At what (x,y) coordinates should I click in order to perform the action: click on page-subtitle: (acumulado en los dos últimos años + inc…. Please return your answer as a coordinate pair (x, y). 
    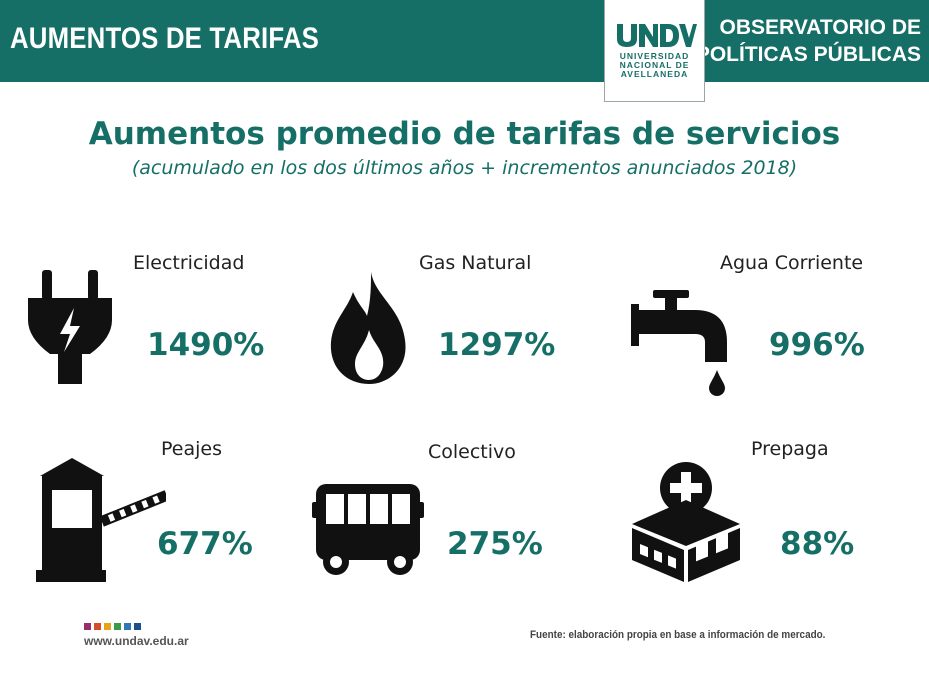
    Looking at the image, I should click on (464, 168).